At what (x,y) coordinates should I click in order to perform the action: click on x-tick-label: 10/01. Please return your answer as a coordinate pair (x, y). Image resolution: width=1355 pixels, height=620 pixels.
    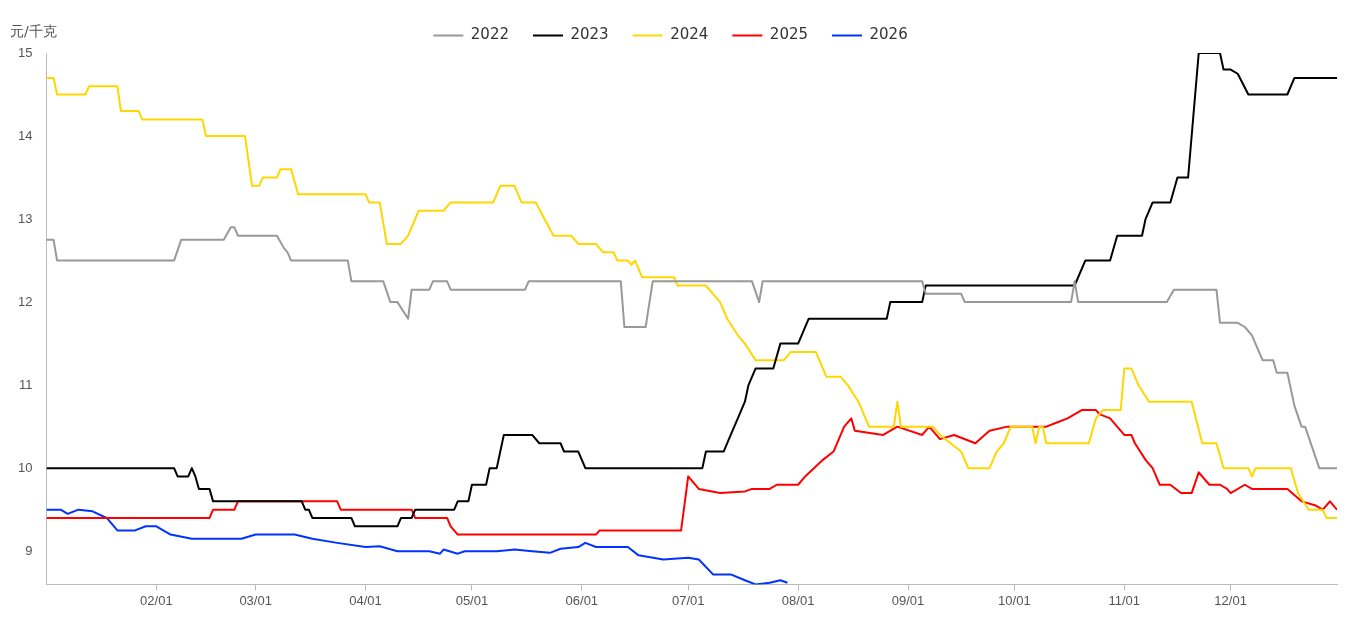
    Looking at the image, I should click on (1014, 600).